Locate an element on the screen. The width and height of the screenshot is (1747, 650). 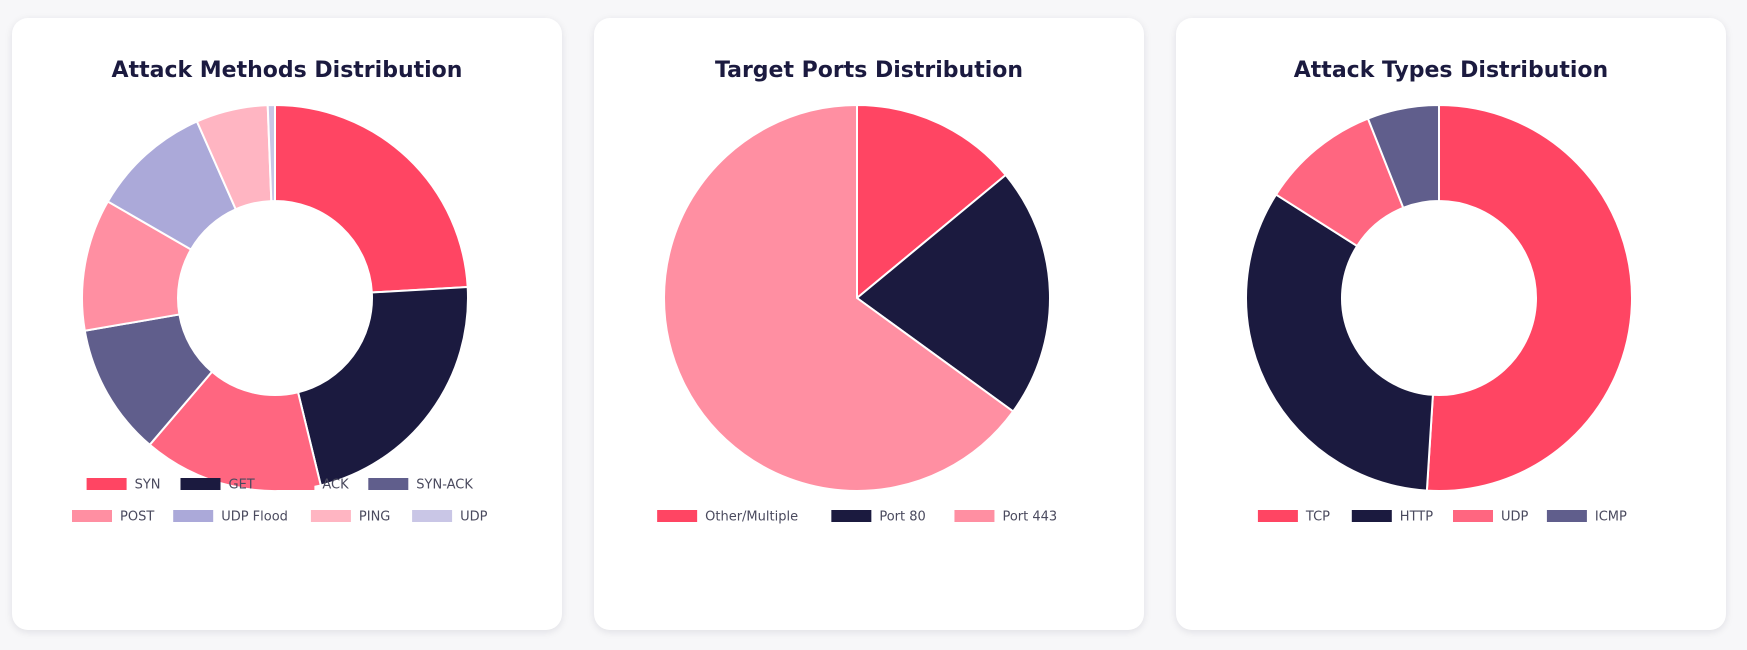
slice-tcp is located at coordinates (1529, 297).